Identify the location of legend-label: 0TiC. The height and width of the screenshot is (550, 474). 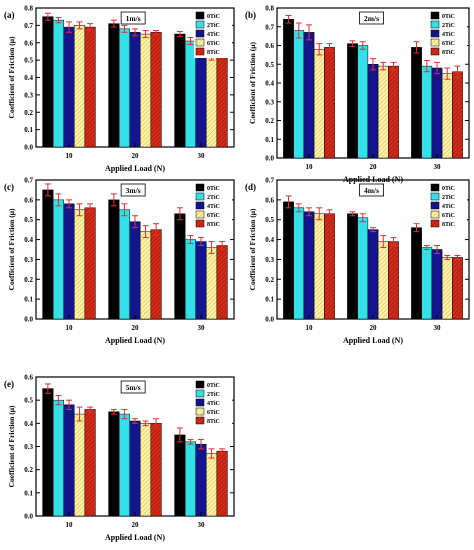
(213, 189).